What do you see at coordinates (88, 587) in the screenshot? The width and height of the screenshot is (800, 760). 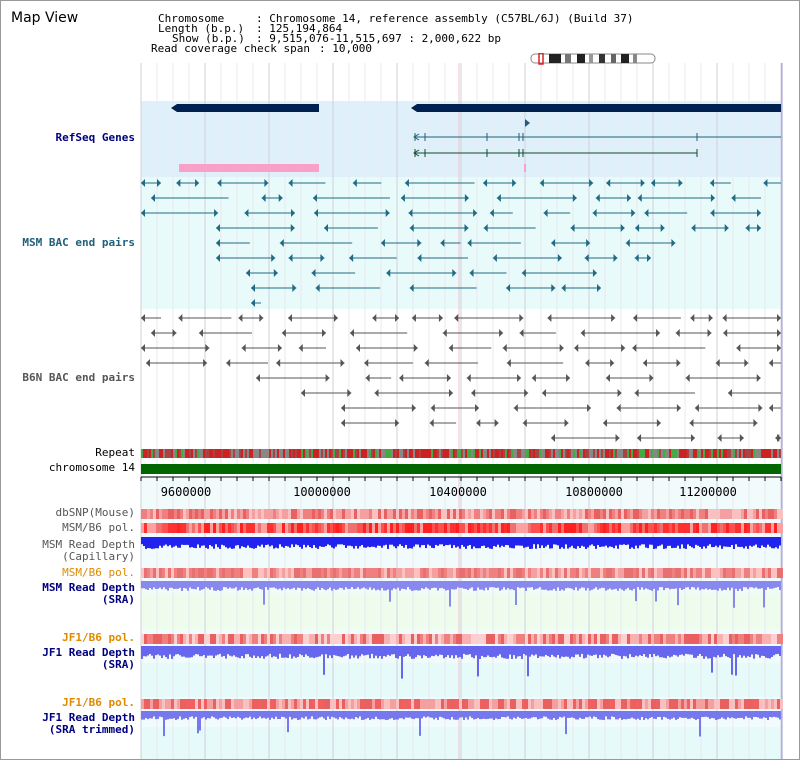 I see `track-label-msm-depth-sra-1: MSM Read Depth` at bounding box center [88, 587].